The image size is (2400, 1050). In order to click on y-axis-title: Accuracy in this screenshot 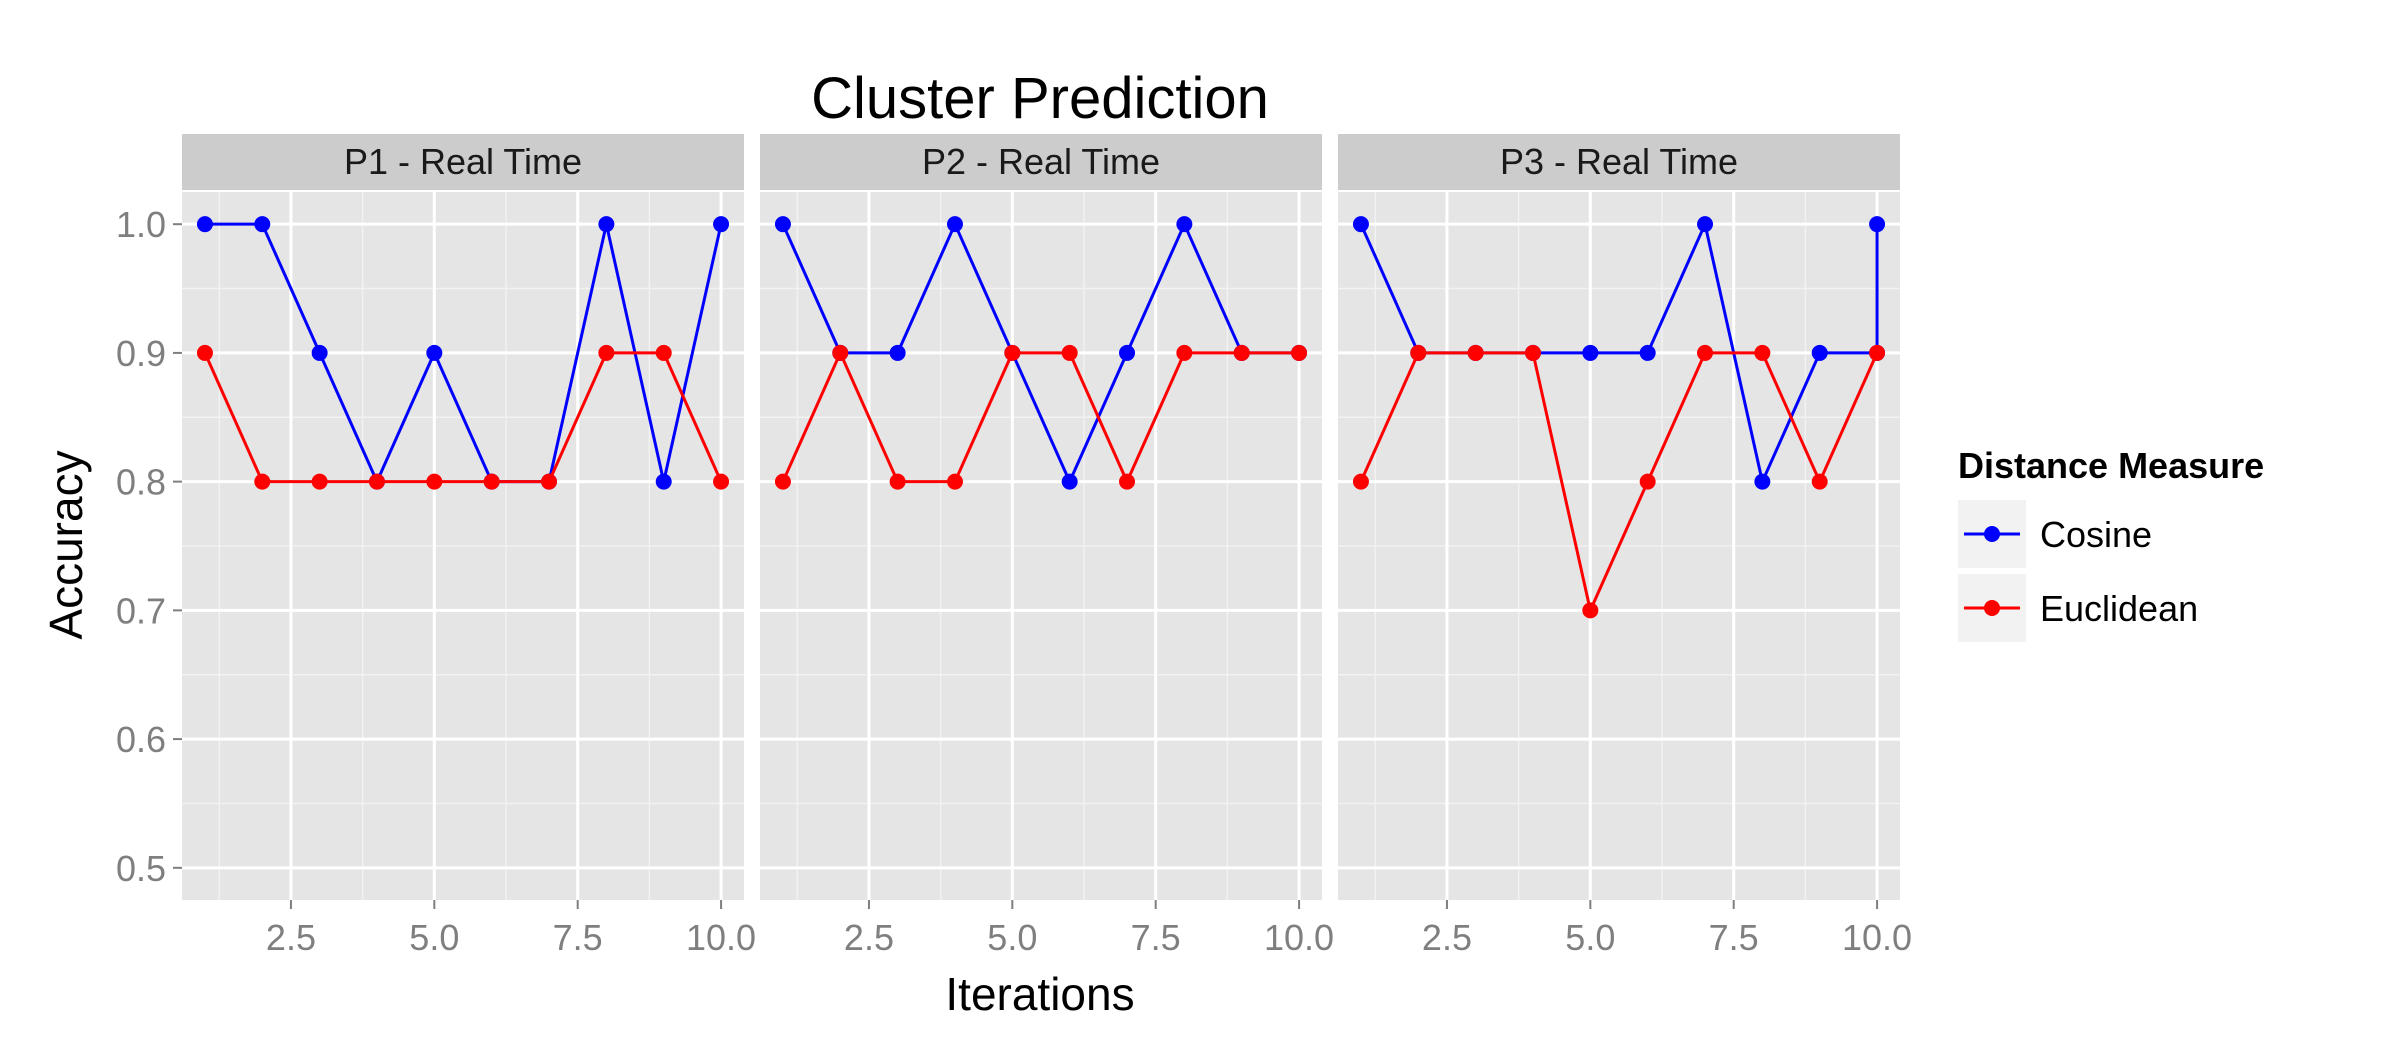, I will do `click(66, 544)`.